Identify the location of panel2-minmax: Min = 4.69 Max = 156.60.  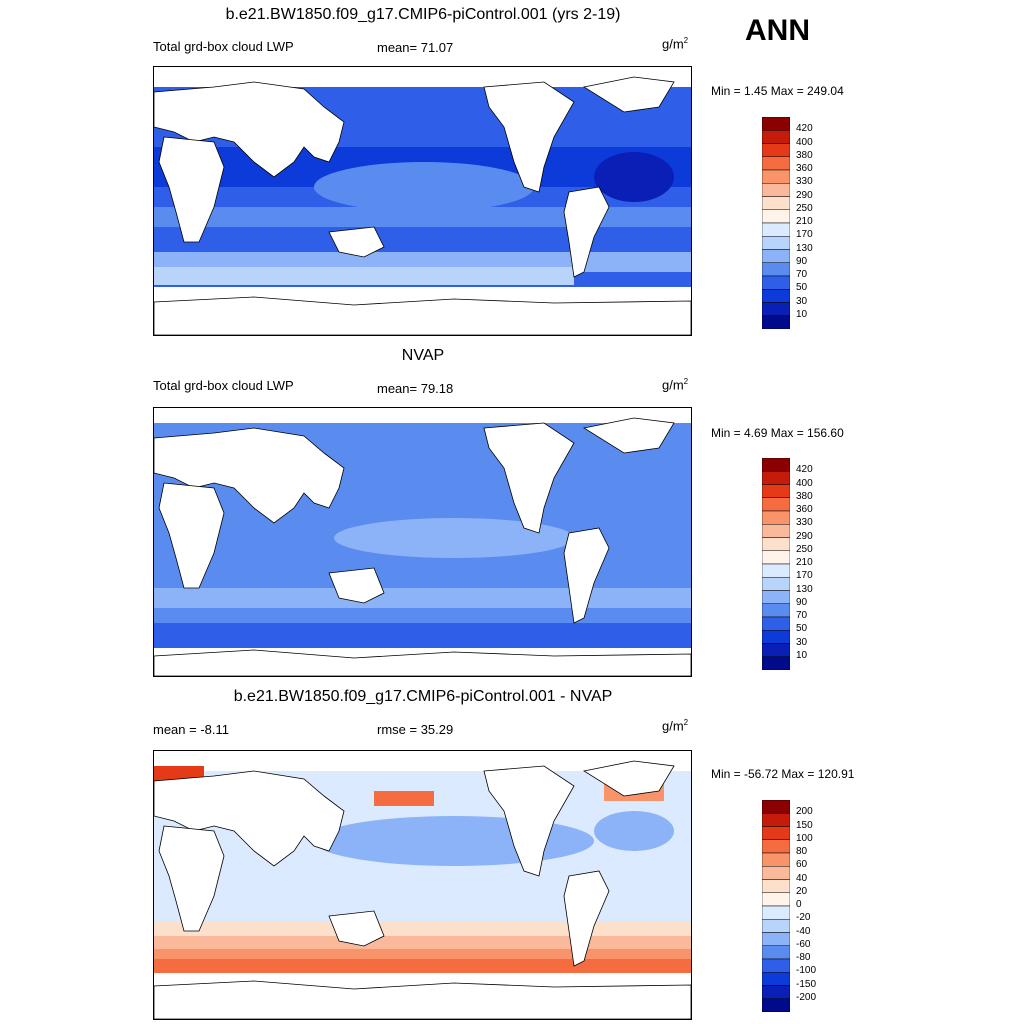
(777, 433).